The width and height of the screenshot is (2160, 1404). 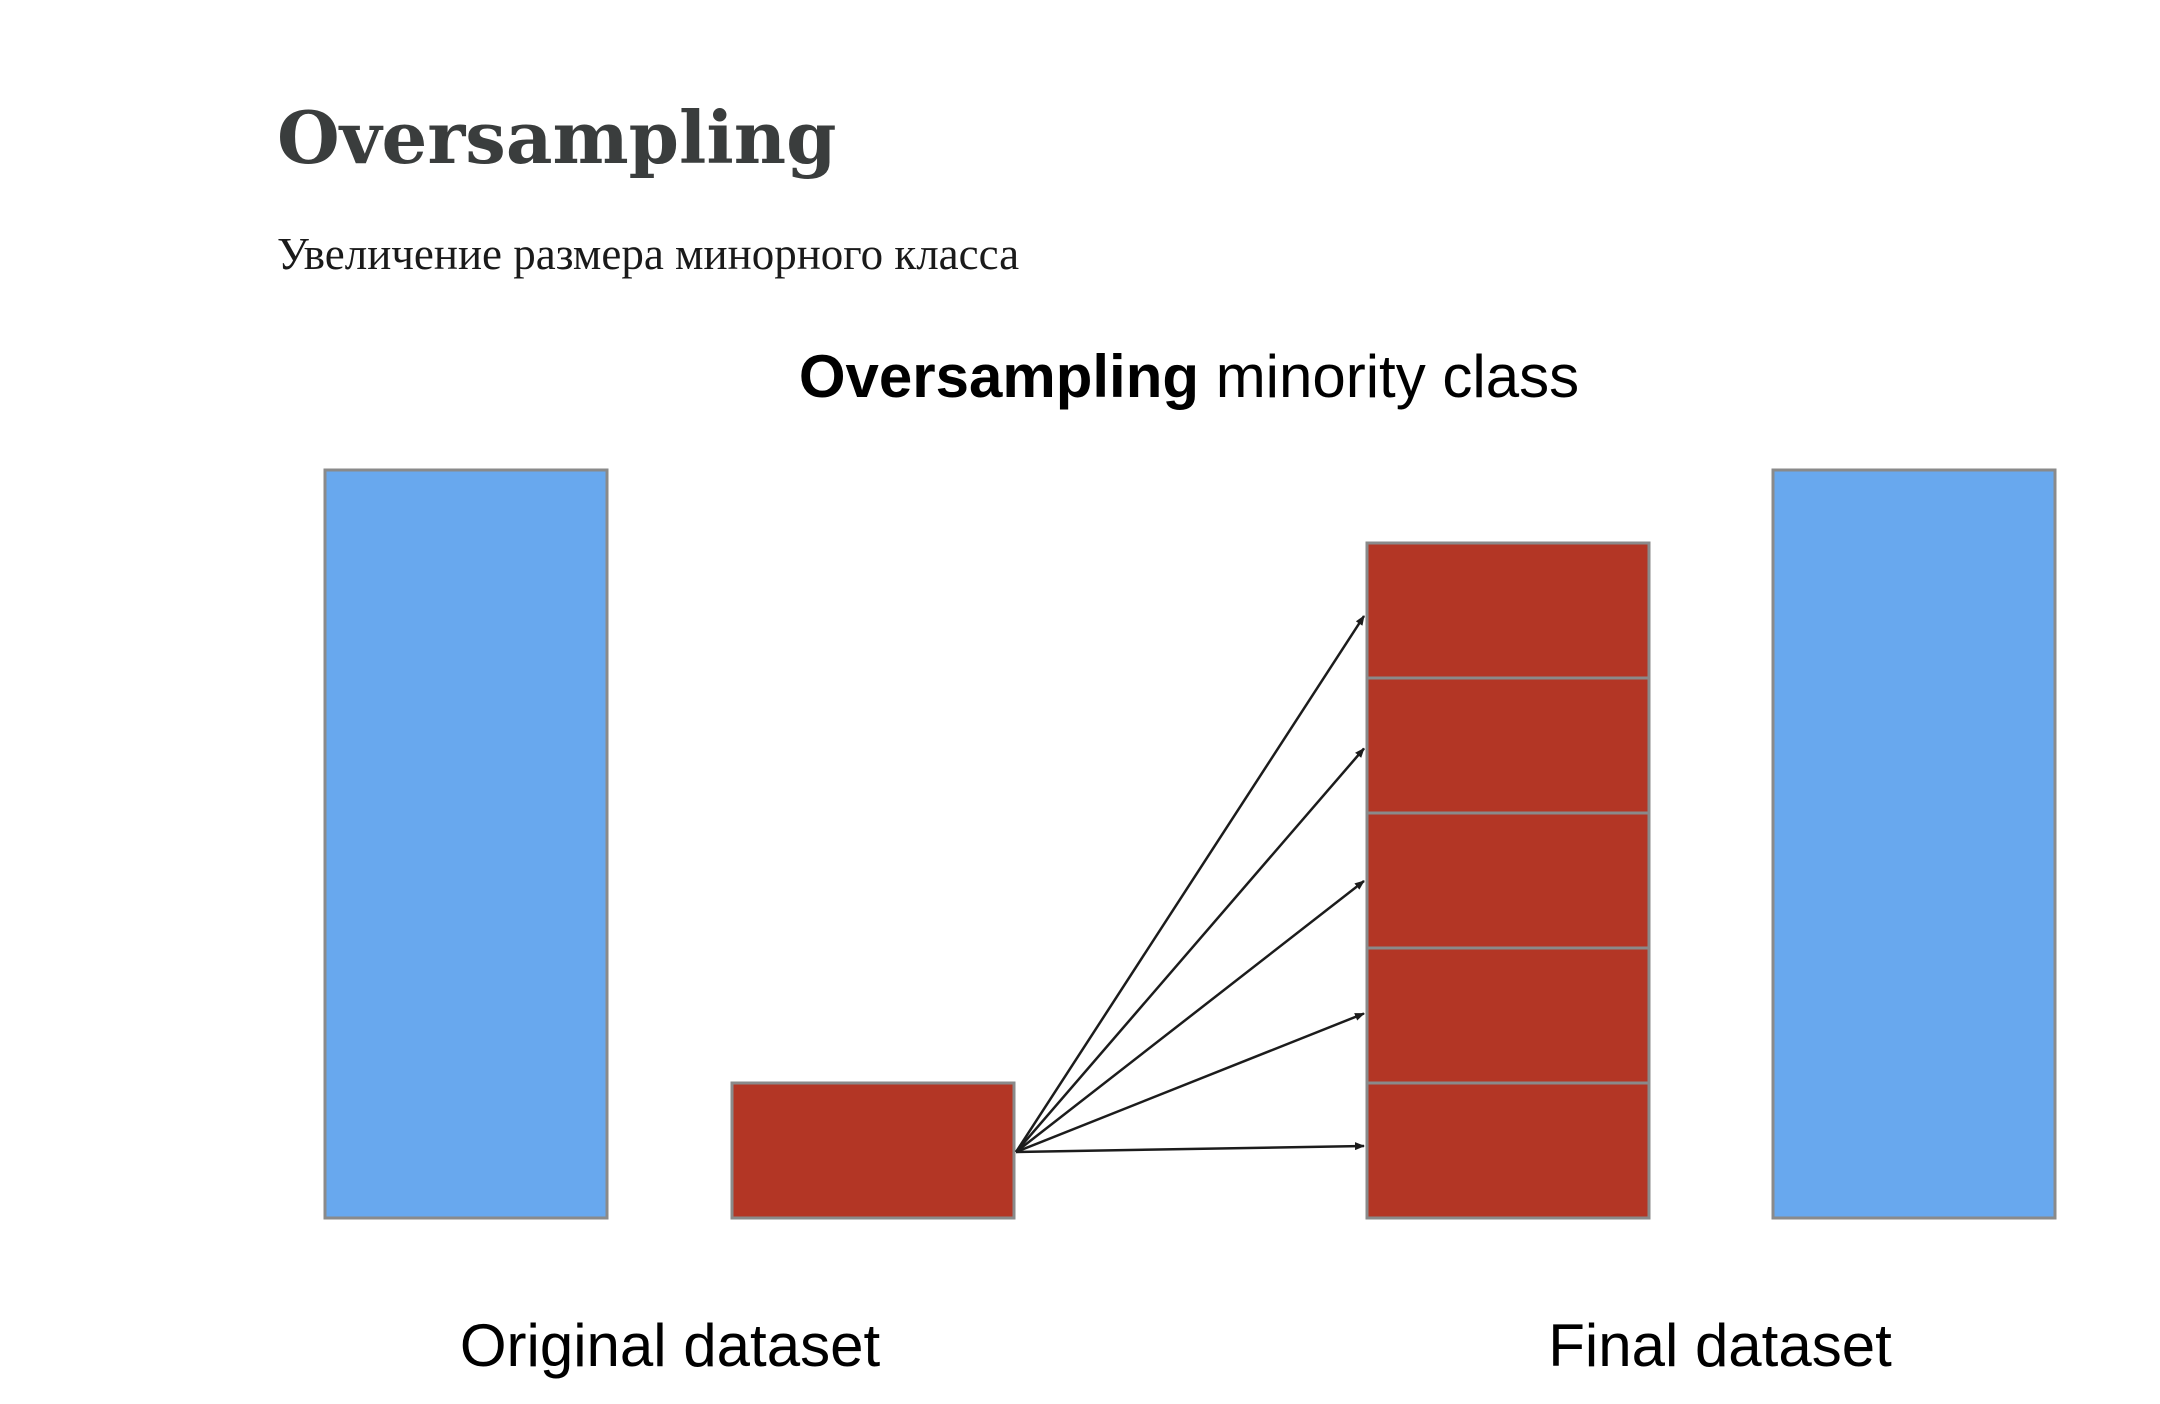 I want to click on page-subtitle: Увеличение размера минорного класса, so click(x=648, y=254).